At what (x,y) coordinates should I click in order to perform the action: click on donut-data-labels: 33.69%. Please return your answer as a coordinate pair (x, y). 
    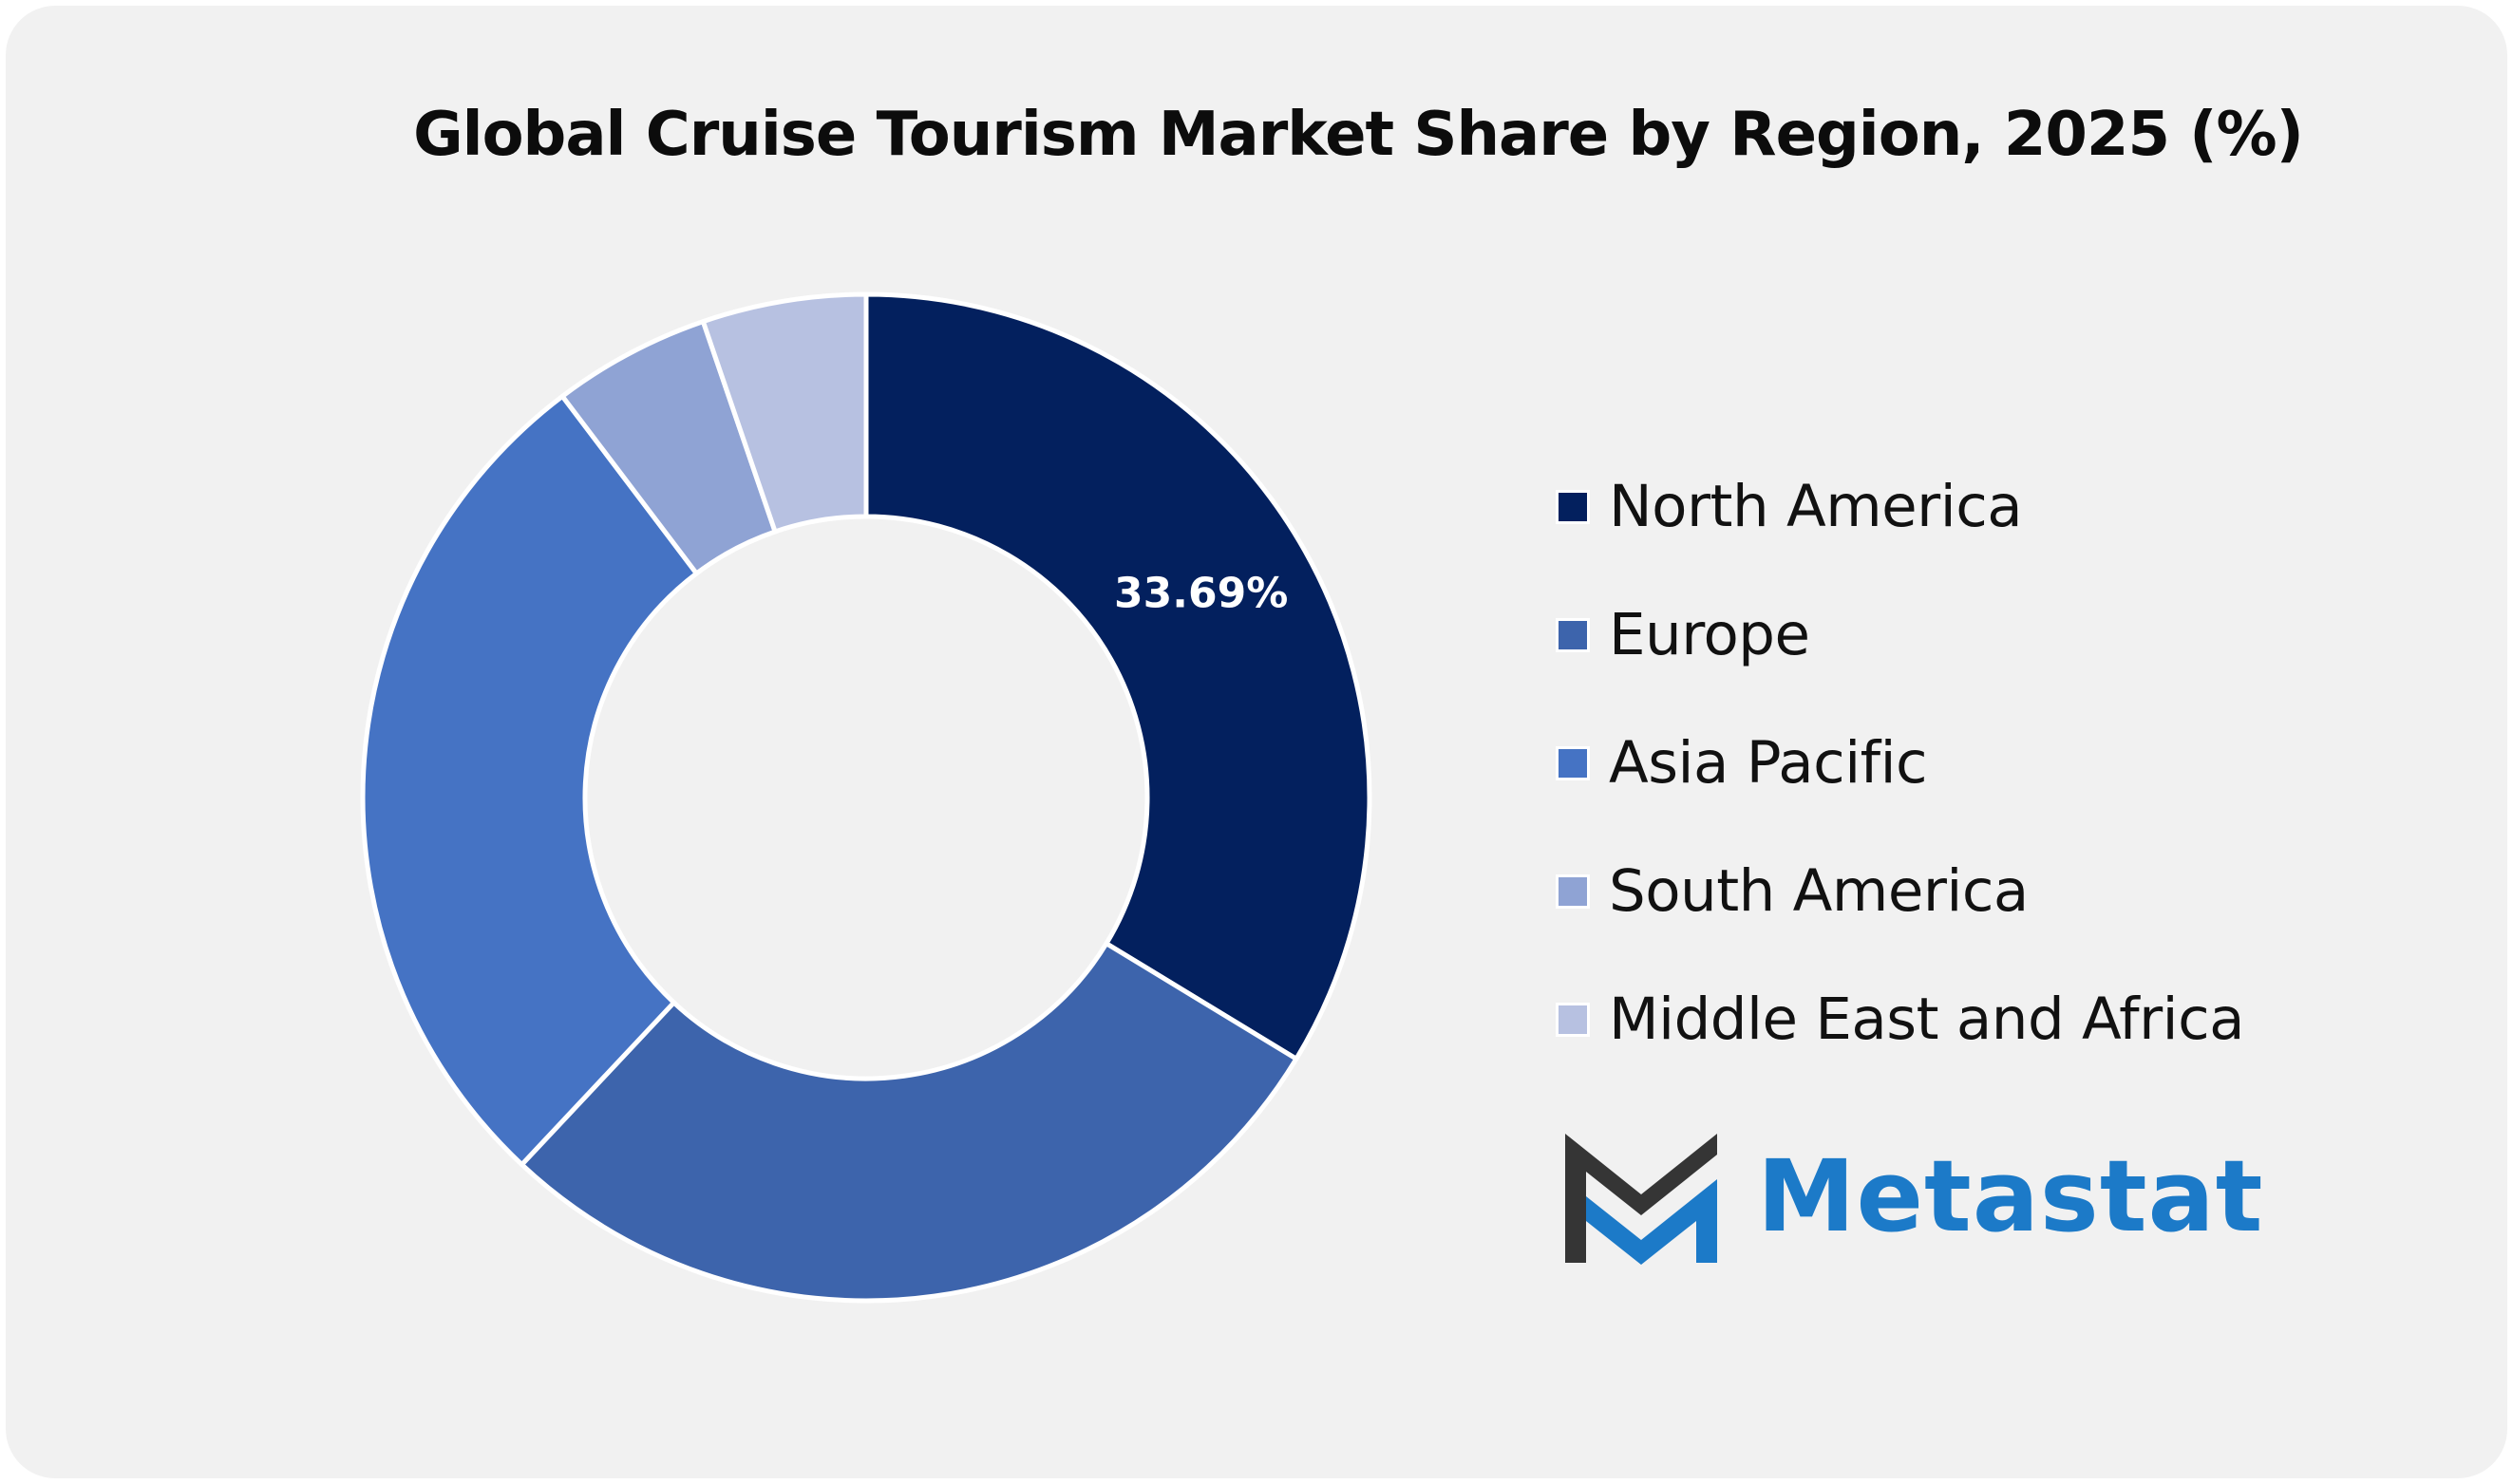
    Looking at the image, I should click on (1201, 594).